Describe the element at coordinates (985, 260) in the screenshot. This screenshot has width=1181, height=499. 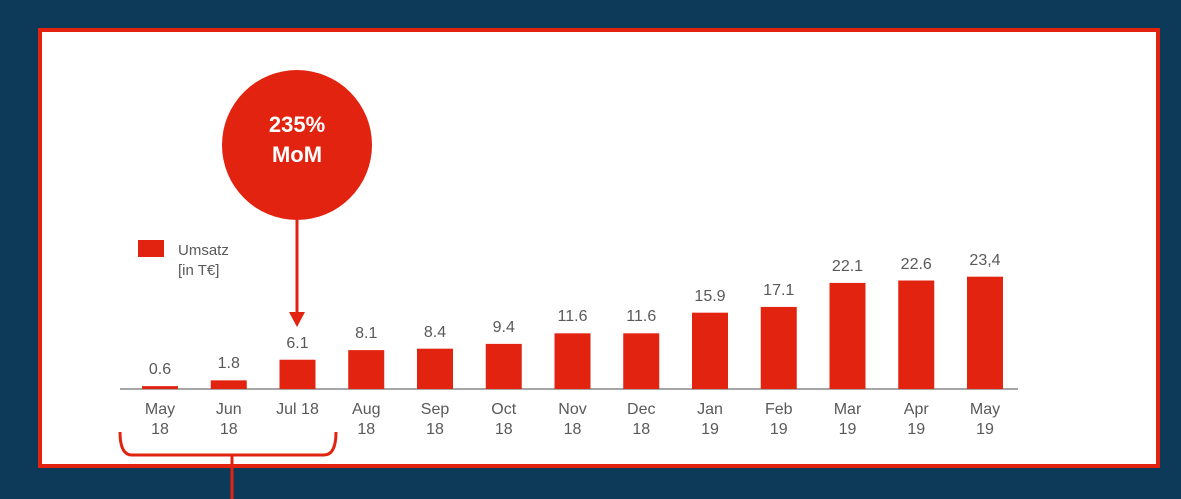
I see `value-label: 23,4` at that location.